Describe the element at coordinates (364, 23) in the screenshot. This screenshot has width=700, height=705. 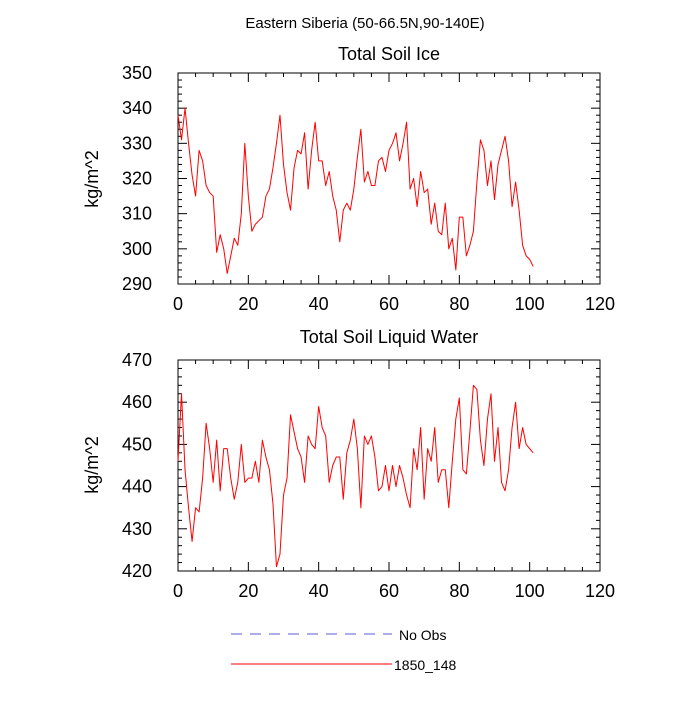
I see `figure-suptitle: Eastern Siberia (50-66.5N,90-140E)` at that location.